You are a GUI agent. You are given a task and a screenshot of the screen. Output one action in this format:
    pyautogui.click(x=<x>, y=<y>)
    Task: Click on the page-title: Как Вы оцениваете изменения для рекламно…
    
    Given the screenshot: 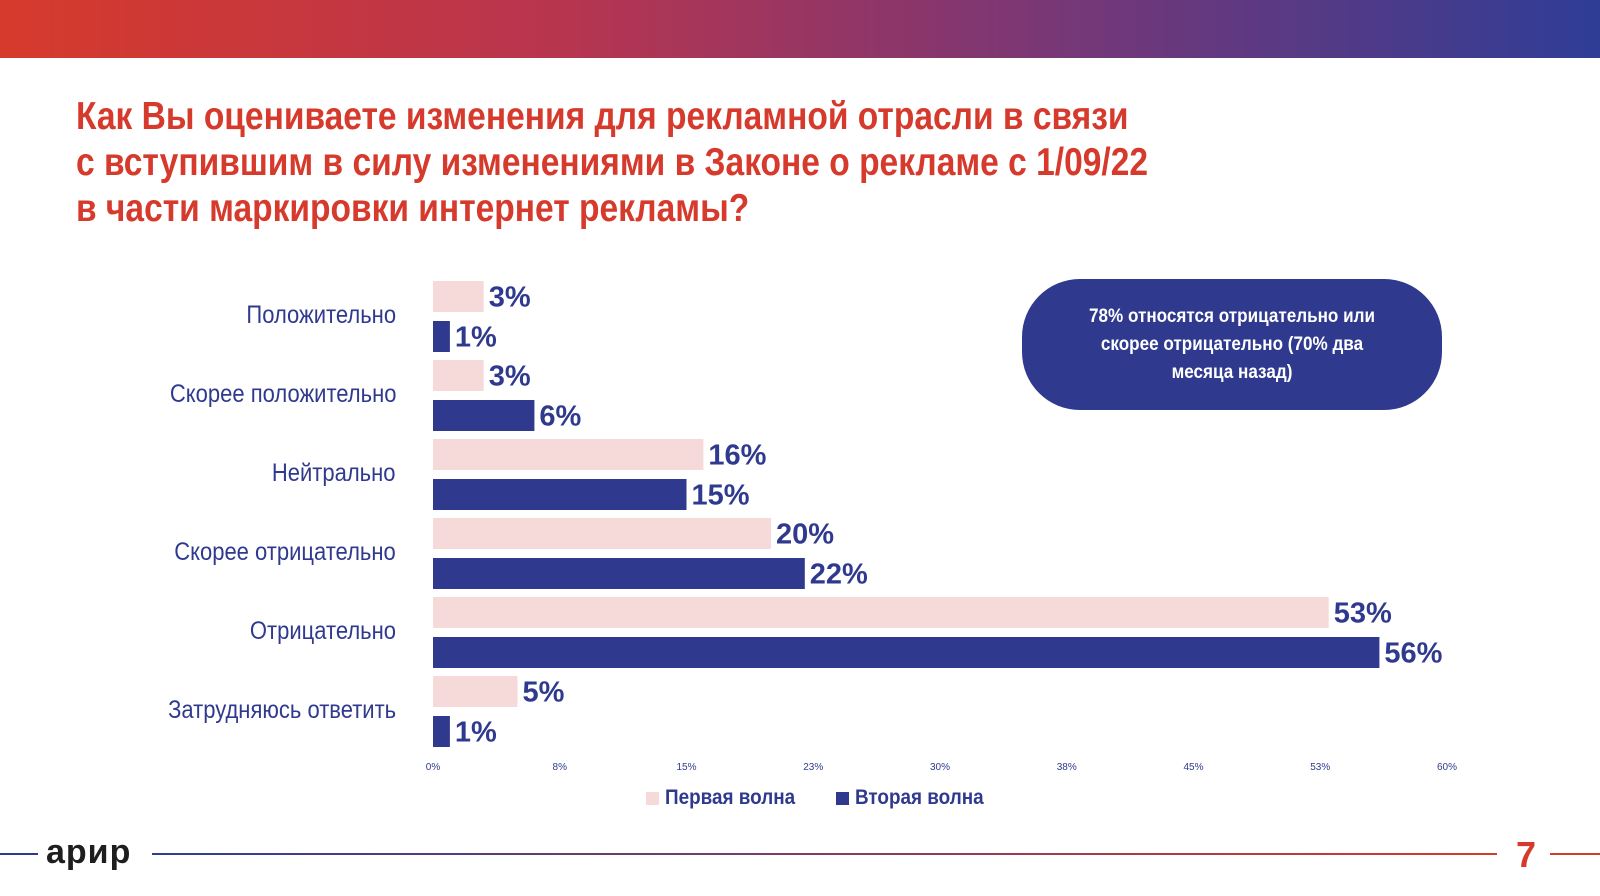 What is the action you would take?
    pyautogui.click(x=678, y=163)
    